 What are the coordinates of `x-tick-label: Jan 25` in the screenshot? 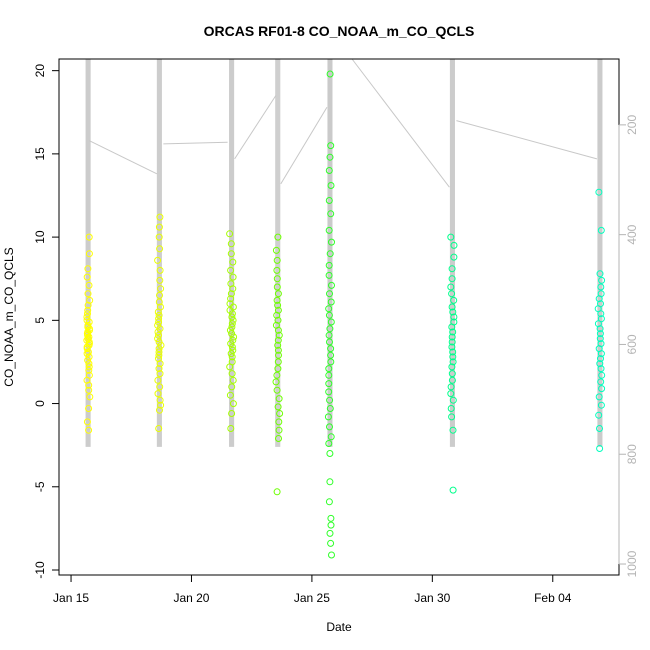 It's located at (312, 598).